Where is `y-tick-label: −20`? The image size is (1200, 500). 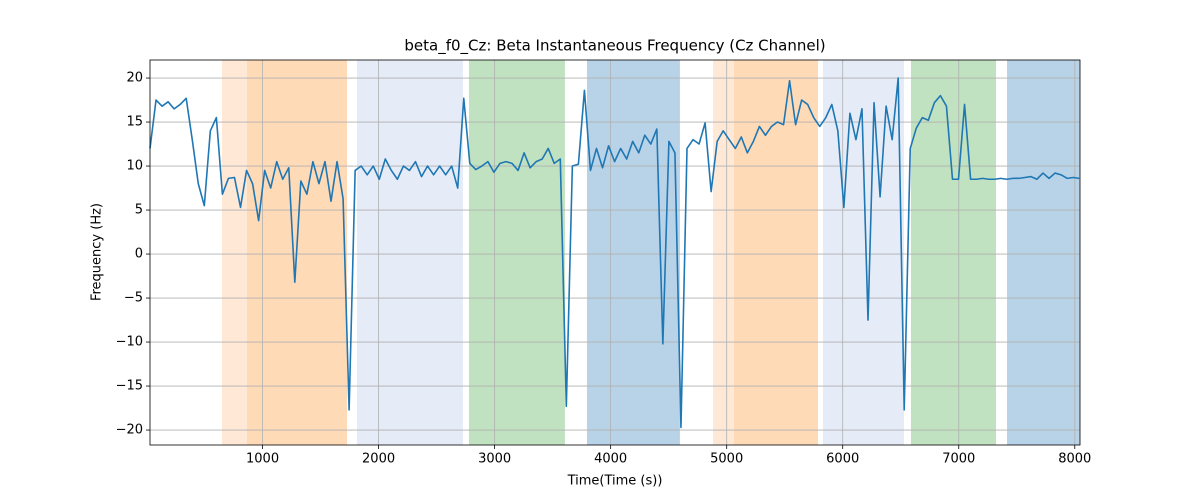
y-tick-label: −20 is located at coordinates (129, 430).